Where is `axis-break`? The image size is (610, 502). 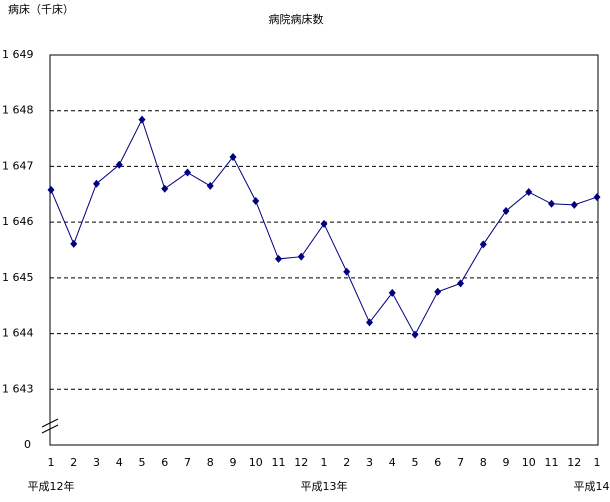 axis-break is located at coordinates (50, 426).